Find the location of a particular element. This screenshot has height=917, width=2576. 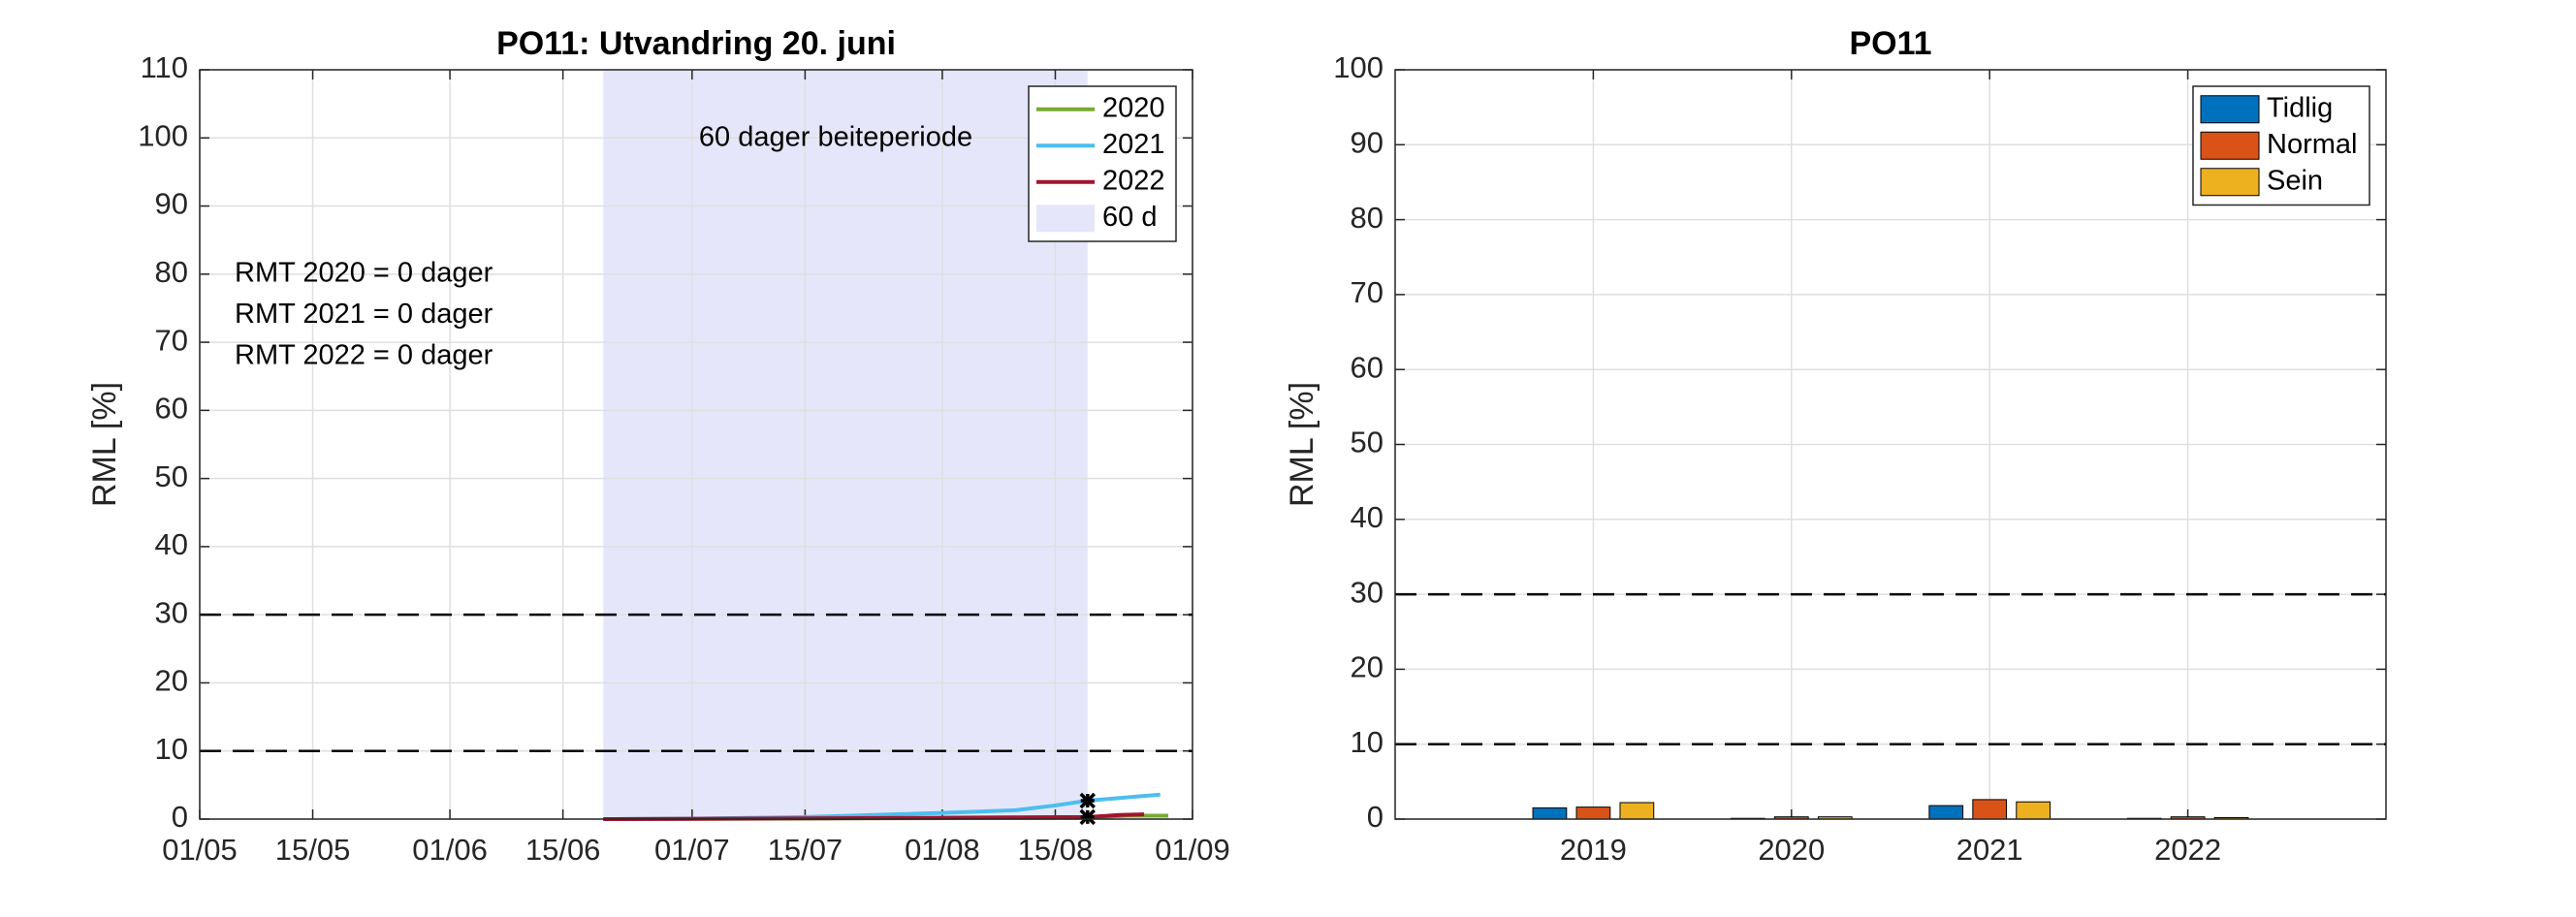

x-tick-label: 2022 is located at coordinates (2187, 850).